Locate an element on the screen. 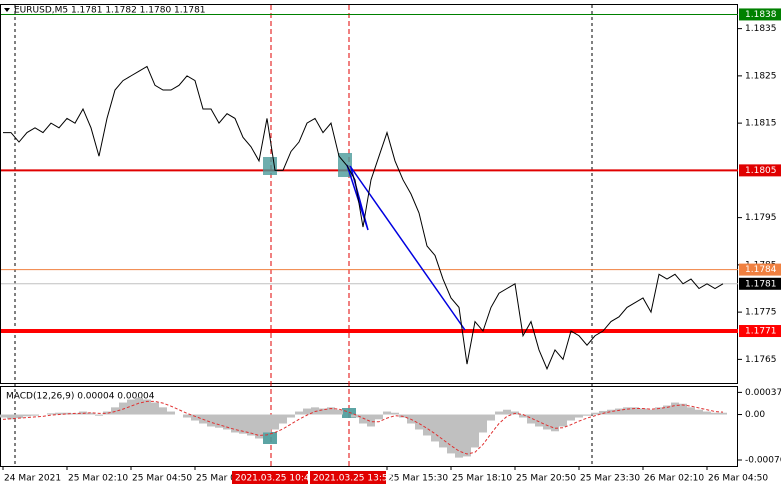 This screenshot has width=781, height=489. trend-line is located at coordinates (407, 248).